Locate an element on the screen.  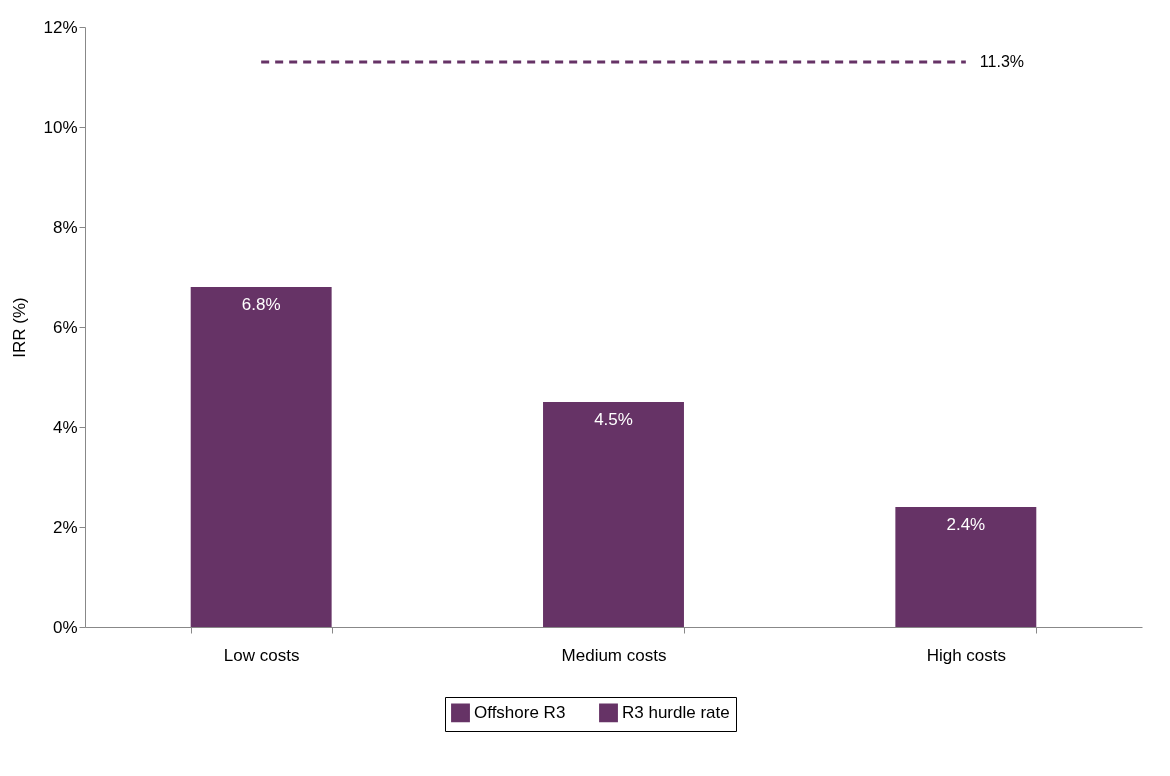
data-label: 4.5% is located at coordinates (613, 419).